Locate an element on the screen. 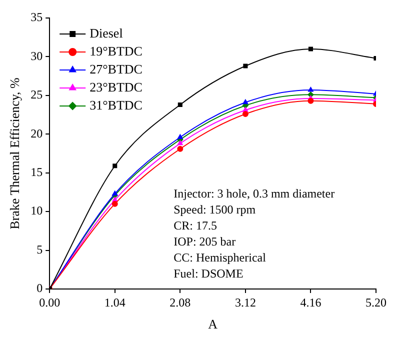  y-tick-label: 5 is located at coordinates (39, 249).